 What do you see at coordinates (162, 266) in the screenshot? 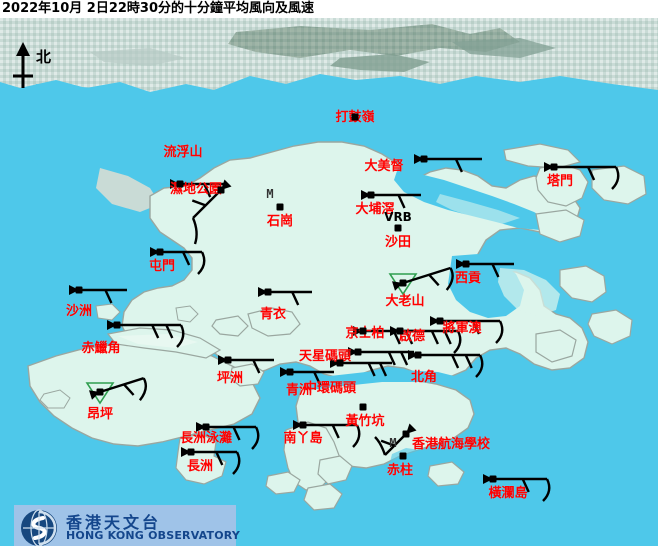
I see `station-label: 屯門` at bounding box center [162, 266].